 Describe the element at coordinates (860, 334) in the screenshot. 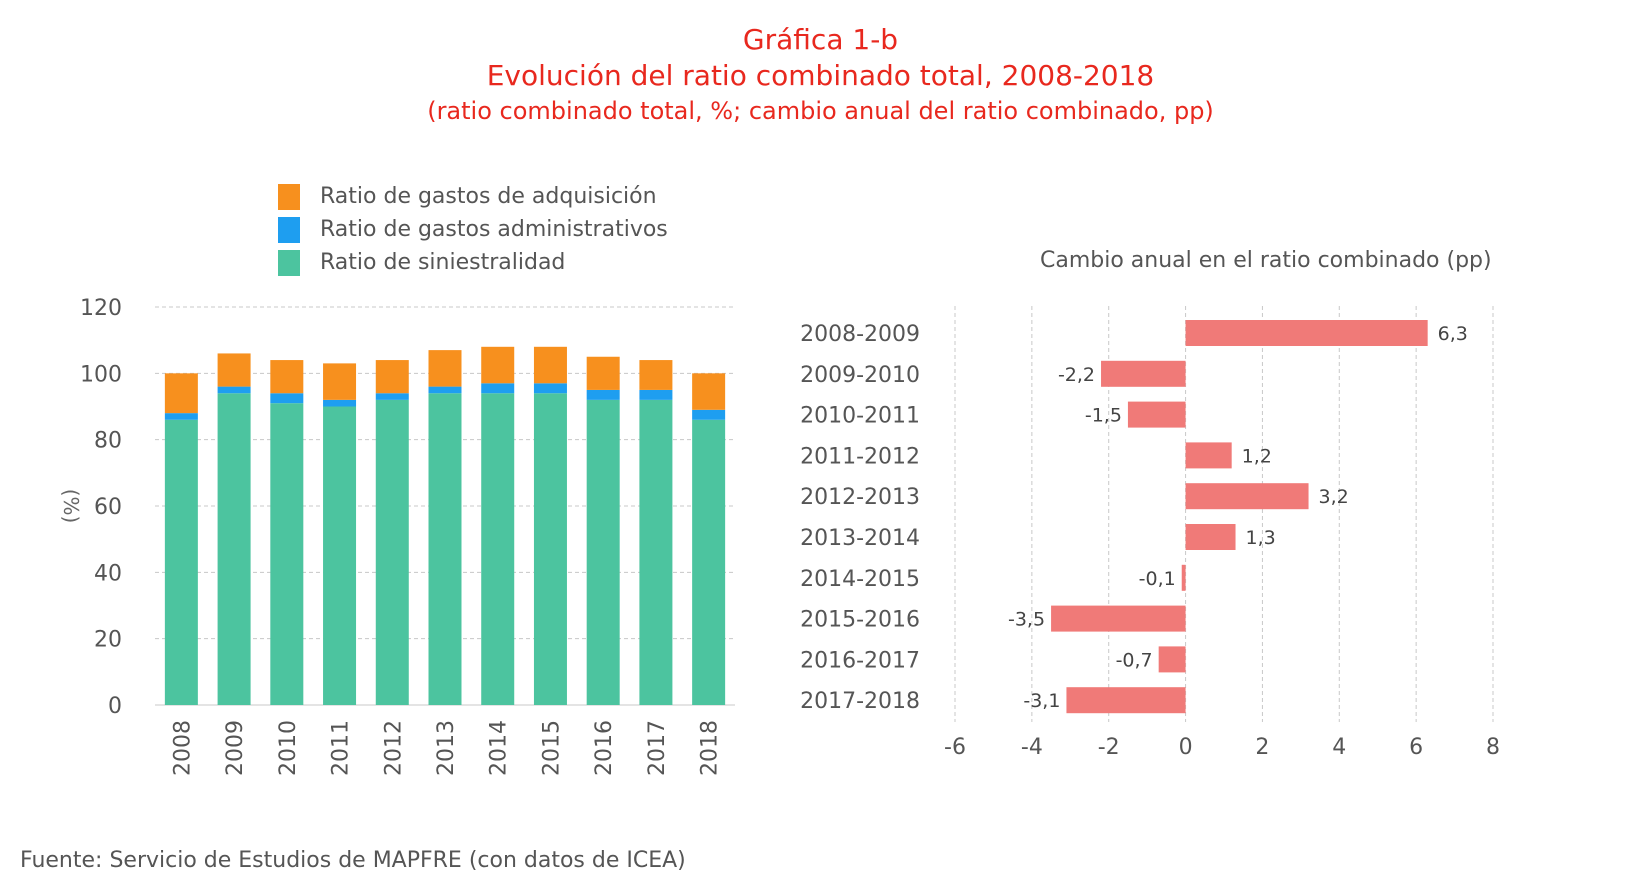

I see `y-category-label: 2008-2009` at that location.